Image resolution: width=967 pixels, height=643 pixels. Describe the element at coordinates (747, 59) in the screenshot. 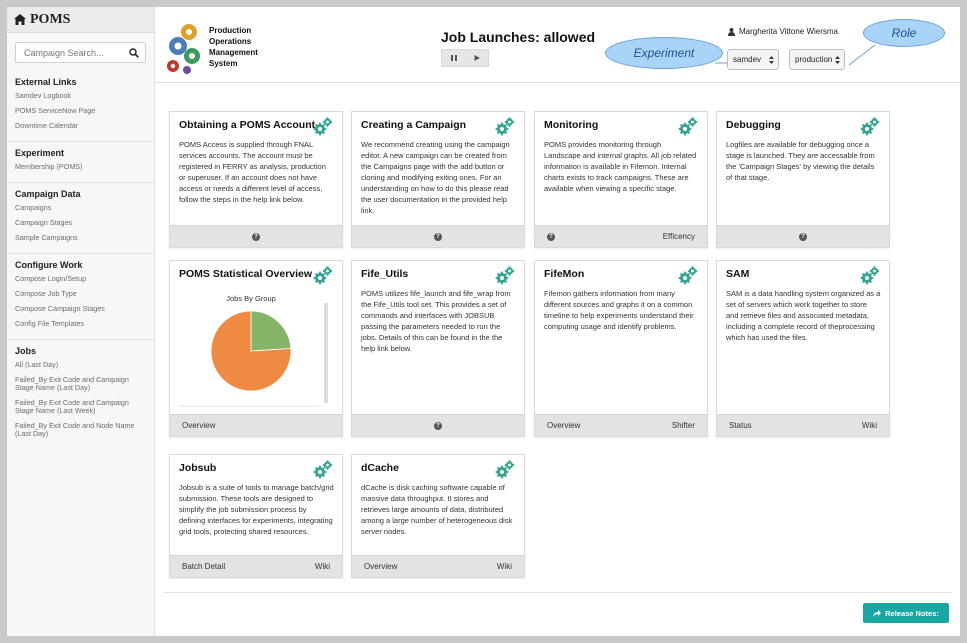

I see `experiment-select-value: samdev` at that location.